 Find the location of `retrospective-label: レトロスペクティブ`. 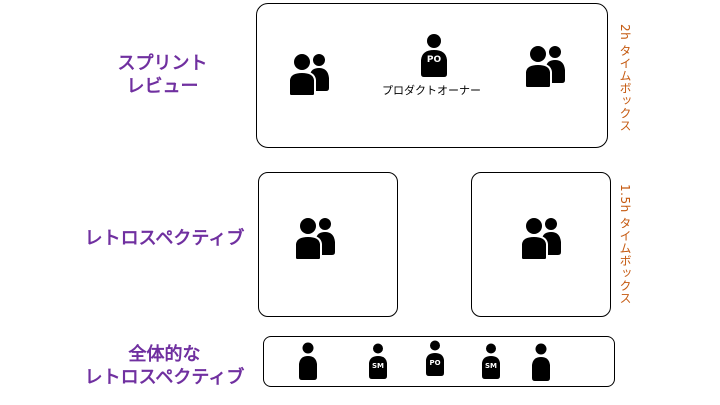

retrospective-label: レトロスペクティブ is located at coordinates (164, 238).